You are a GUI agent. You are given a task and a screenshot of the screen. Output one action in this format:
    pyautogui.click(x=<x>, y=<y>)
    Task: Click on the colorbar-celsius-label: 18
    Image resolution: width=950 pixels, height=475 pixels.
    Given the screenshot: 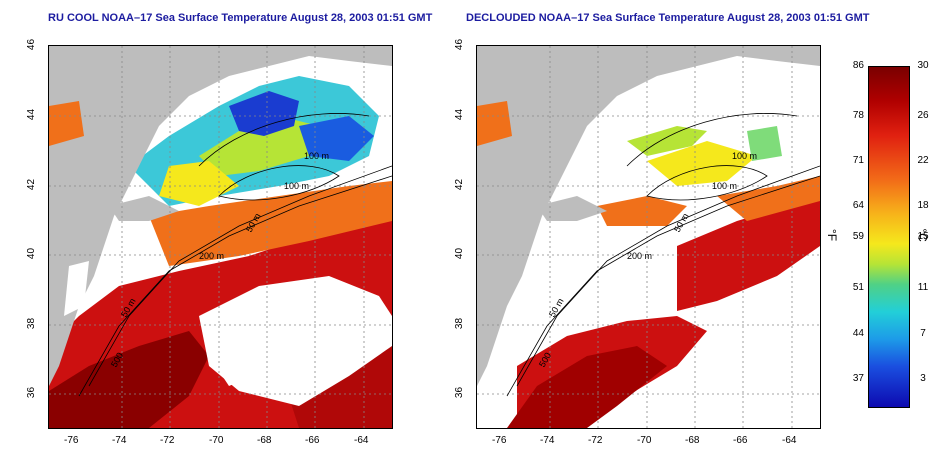 What is the action you would take?
    pyautogui.click(x=923, y=205)
    